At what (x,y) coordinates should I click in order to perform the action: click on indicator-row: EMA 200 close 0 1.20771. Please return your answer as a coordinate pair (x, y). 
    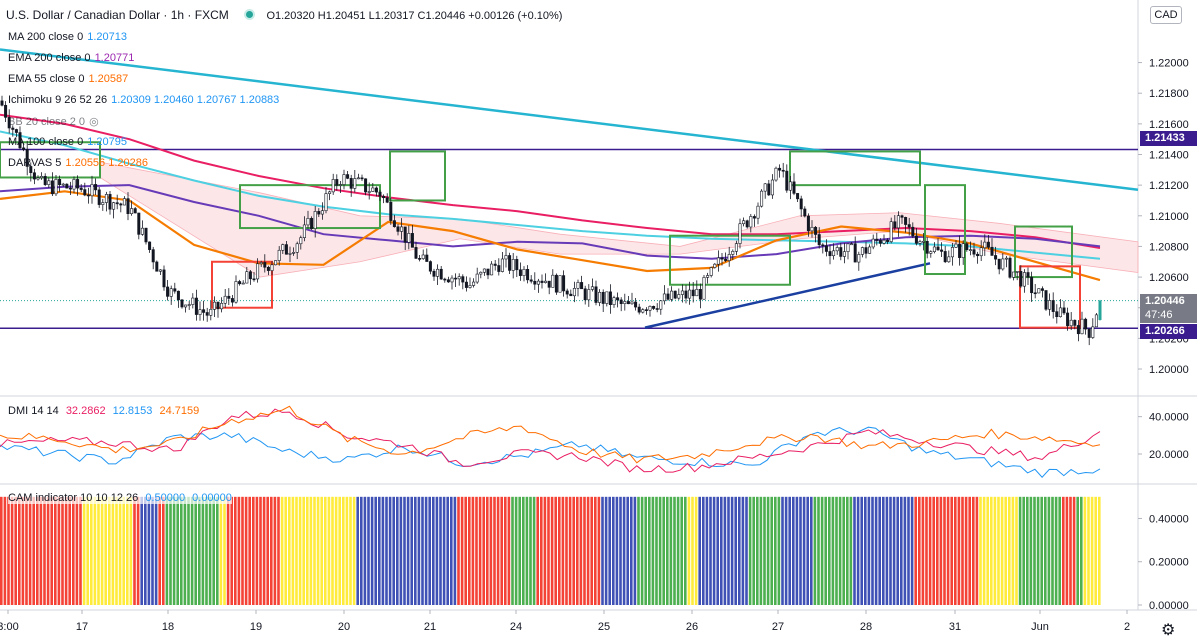
    Looking at the image, I should click on (71, 58).